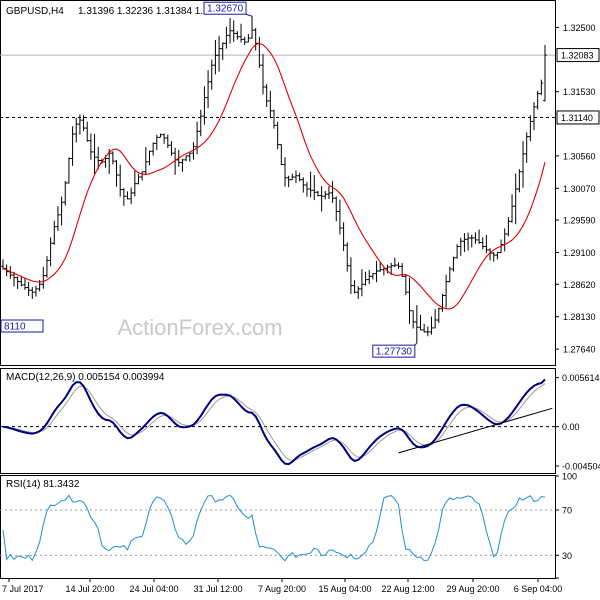 This screenshot has height=600, width=600. I want to click on rsi-tick-label: 70, so click(567, 511).